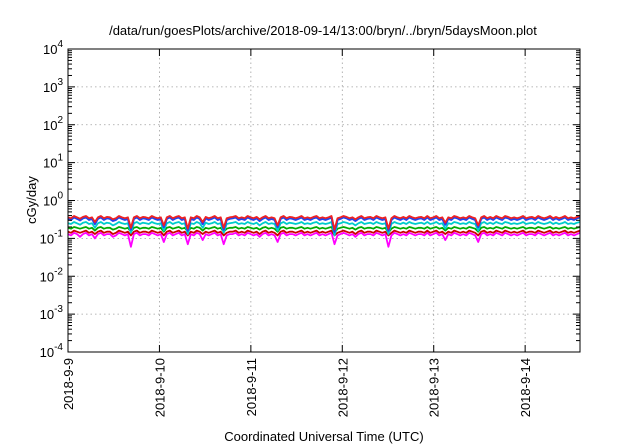  Describe the element at coordinates (342, 387) in the screenshot. I see `x-tick-label: 2018-9-12` at that location.